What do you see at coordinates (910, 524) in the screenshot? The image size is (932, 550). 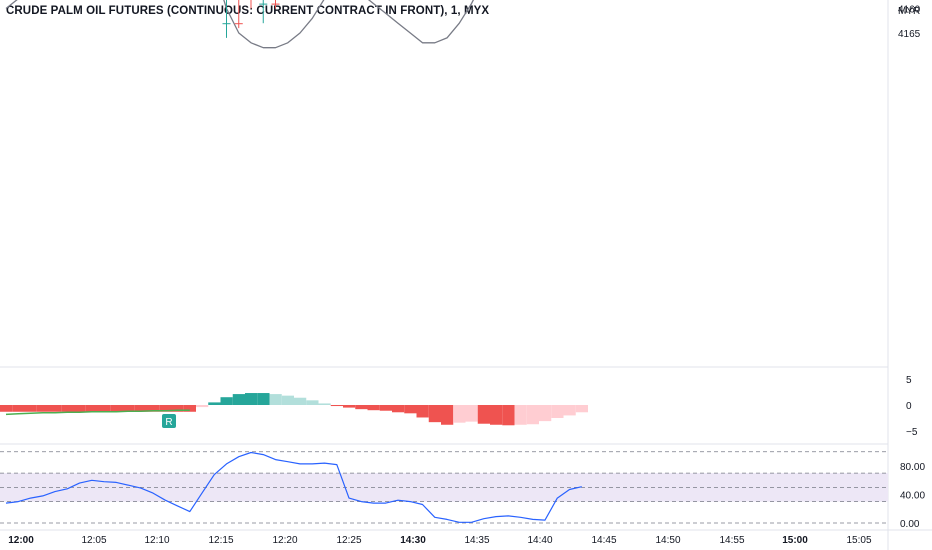 I see `oscillator-tick-label: 0.00` at bounding box center [910, 524].